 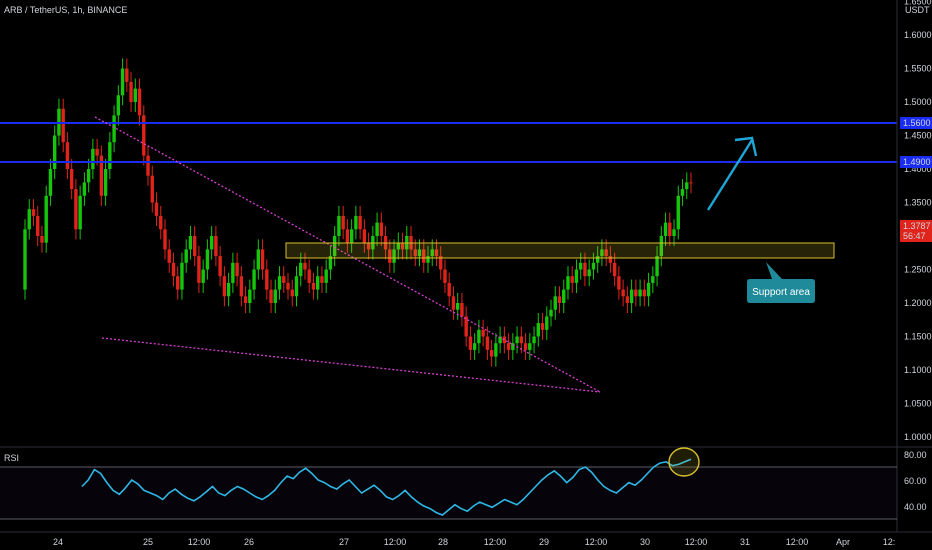 What do you see at coordinates (560, 250) in the screenshot?
I see `support-zone` at bounding box center [560, 250].